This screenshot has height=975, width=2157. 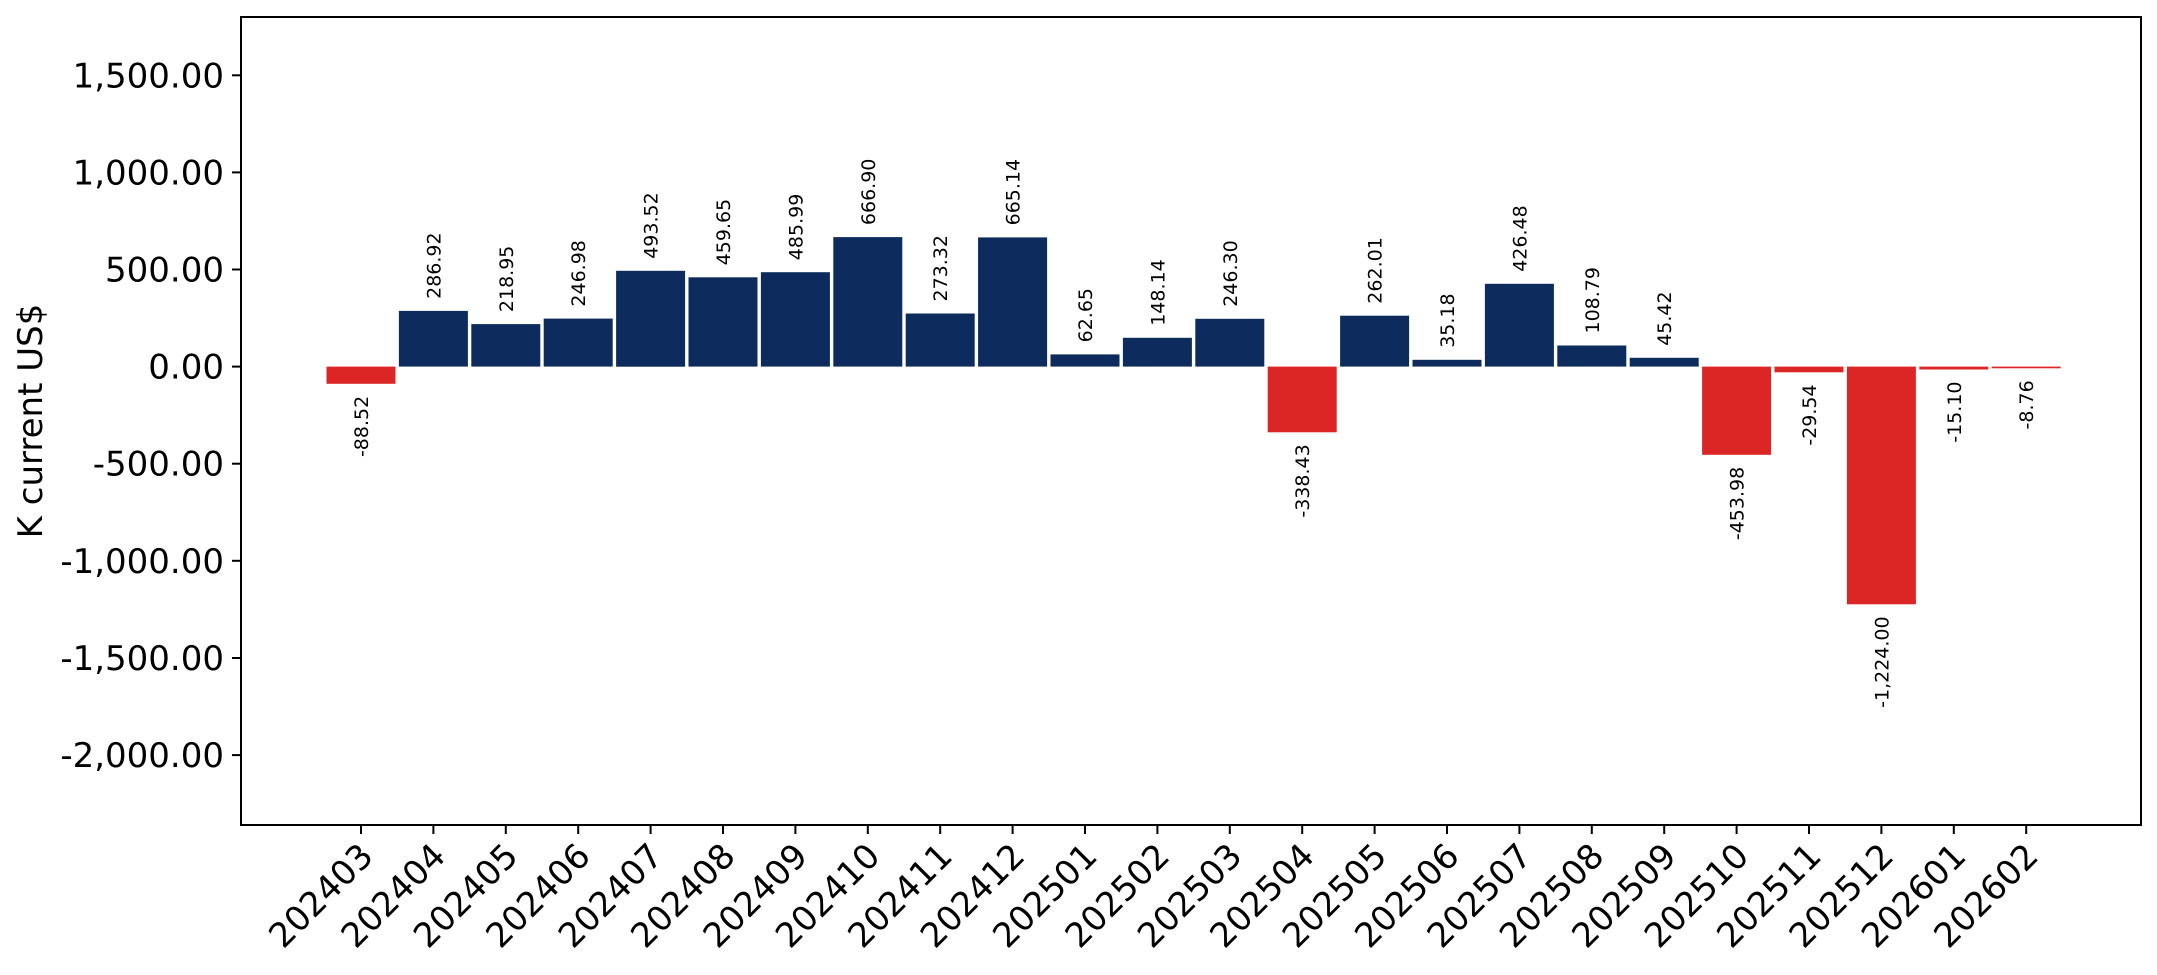 I want to click on y-tick-label: 500.00, so click(x=164, y=271).